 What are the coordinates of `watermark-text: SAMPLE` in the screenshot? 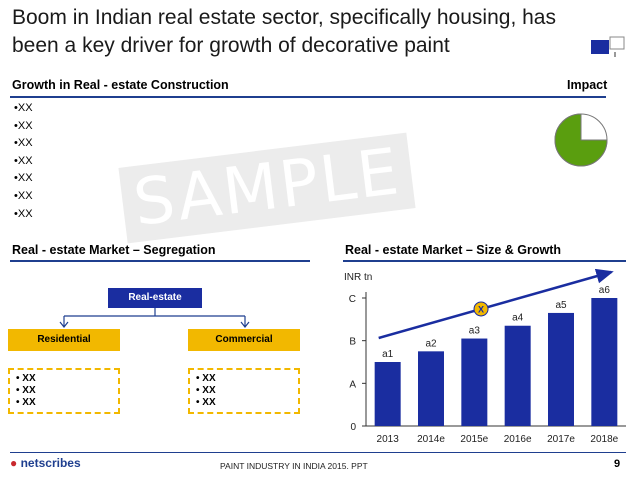 It's located at (267, 188).